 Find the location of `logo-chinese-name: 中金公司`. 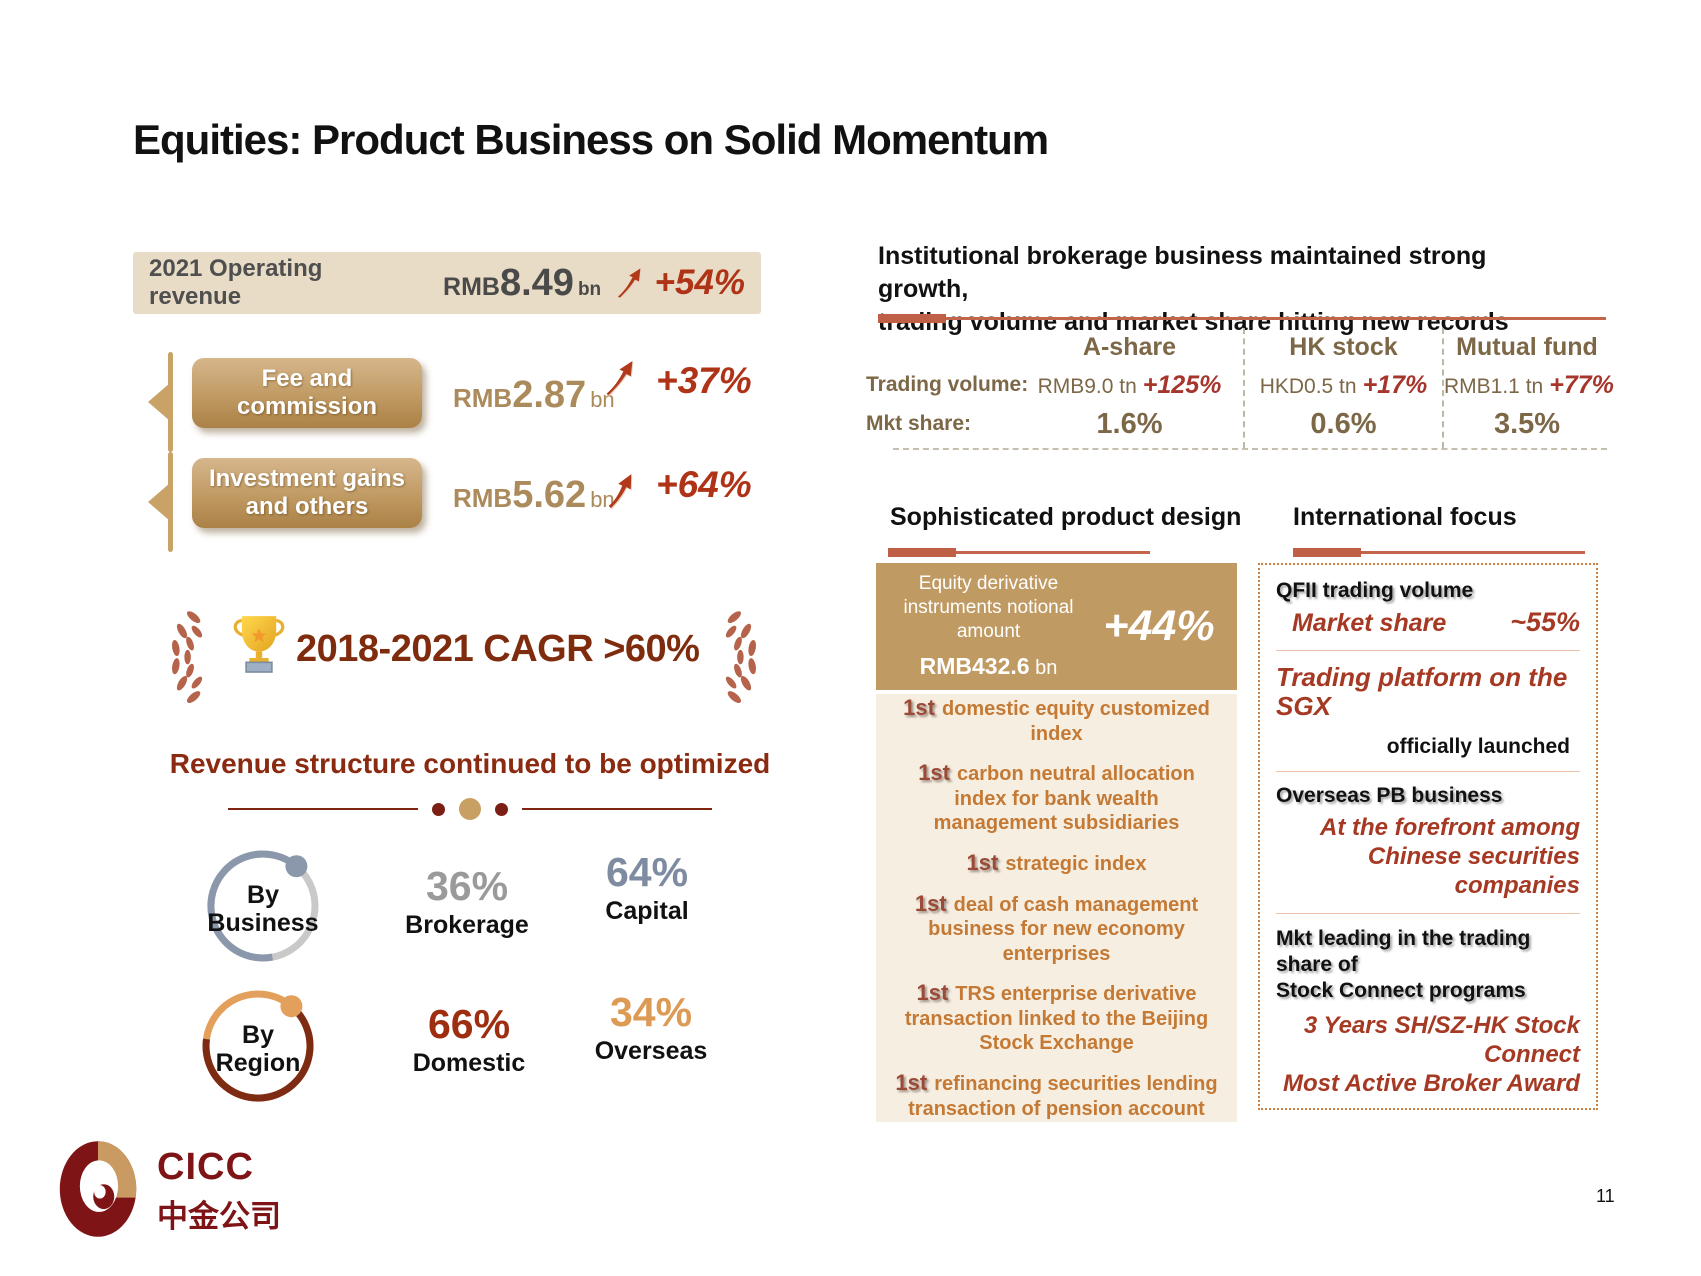

logo-chinese-name: 中金公司 is located at coordinates (219, 1216).